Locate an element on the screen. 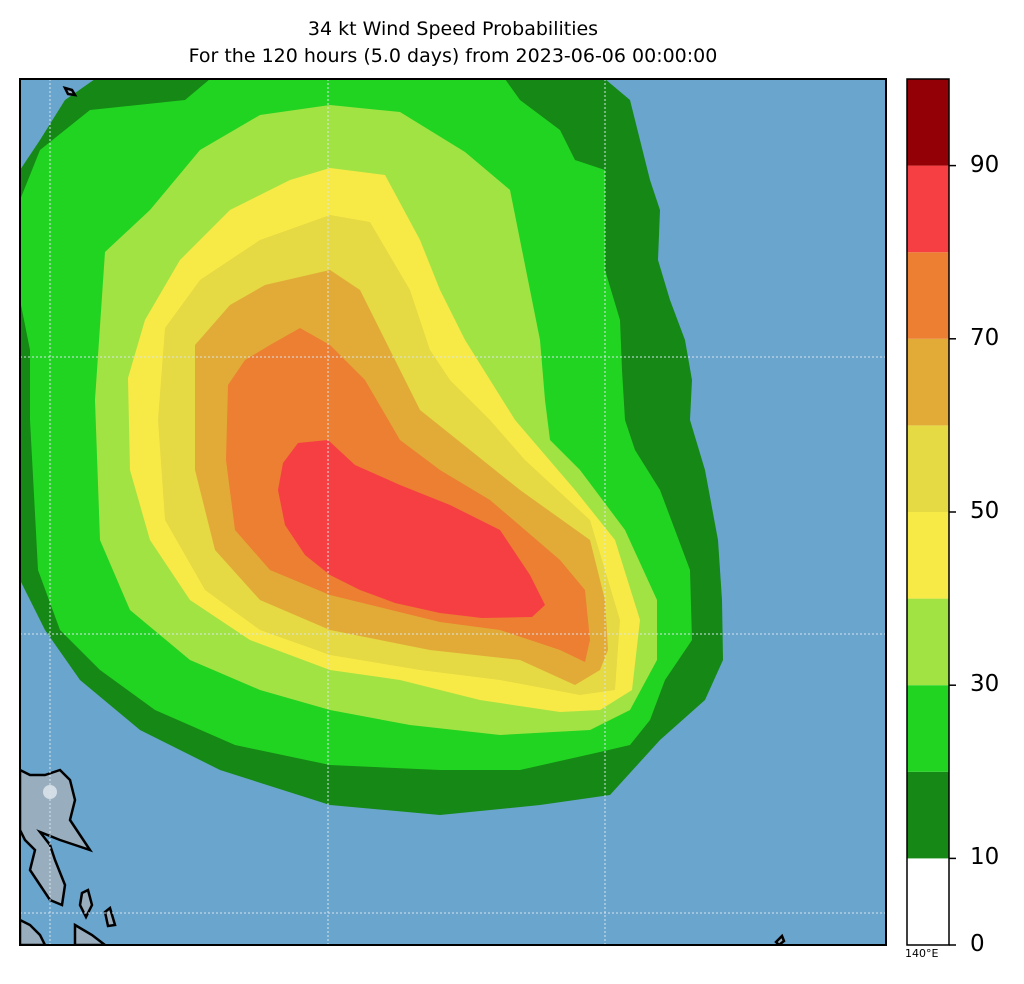 This screenshot has width=1024, height=984. colorbar is located at coordinates (928, 512).